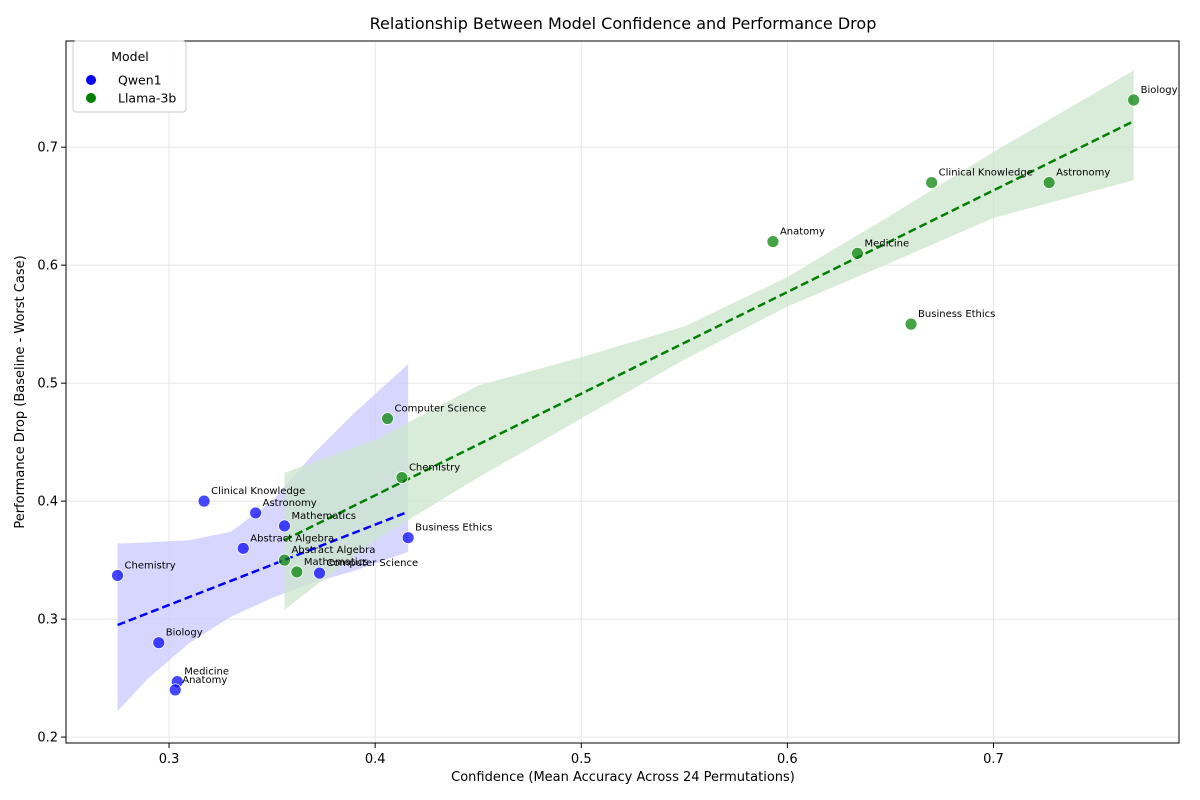 The image size is (1200, 800). Describe the element at coordinates (434, 468) in the screenshot. I see `llama-3b-point-label: Chemistry` at that location.